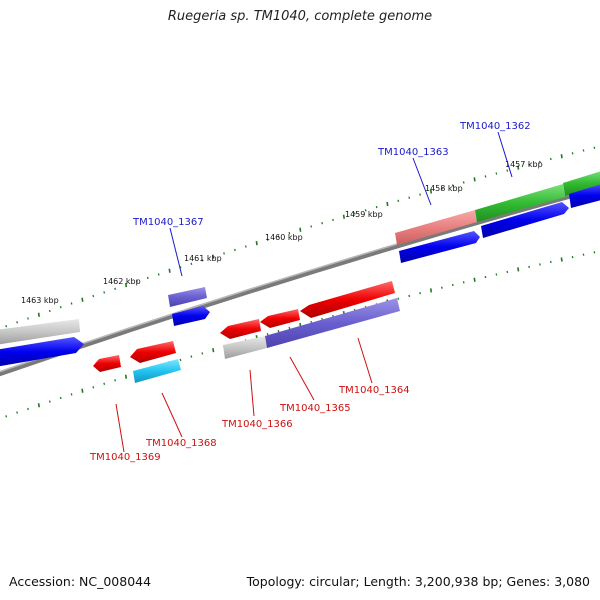  I want to click on gene-label-1366: TM1040_1366, so click(257, 424).